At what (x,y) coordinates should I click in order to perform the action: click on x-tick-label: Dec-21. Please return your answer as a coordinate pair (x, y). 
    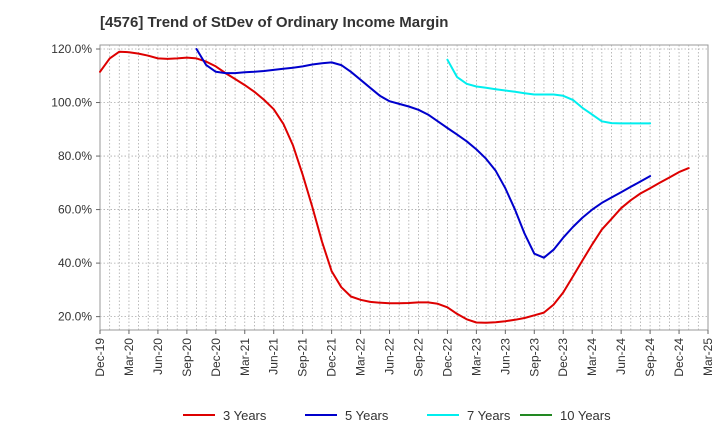
    Looking at the image, I should click on (332, 357).